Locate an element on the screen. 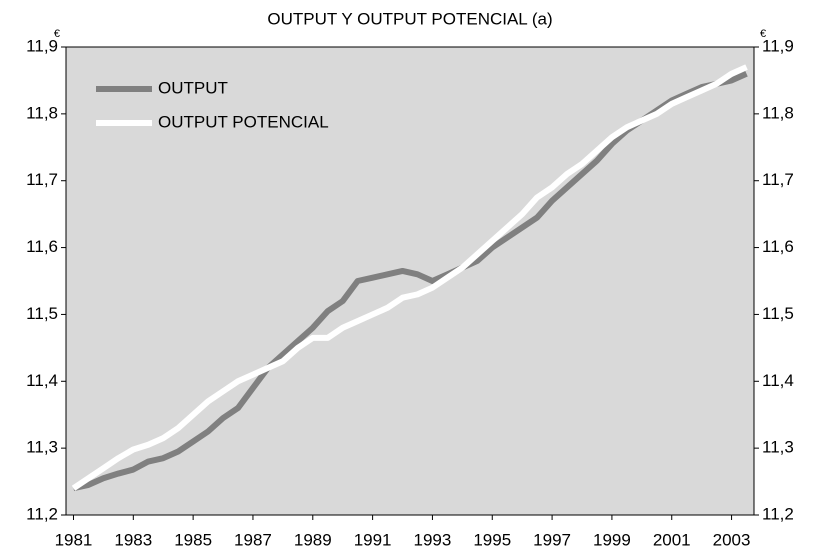  x-tick-label: 1981 is located at coordinates (74, 539).